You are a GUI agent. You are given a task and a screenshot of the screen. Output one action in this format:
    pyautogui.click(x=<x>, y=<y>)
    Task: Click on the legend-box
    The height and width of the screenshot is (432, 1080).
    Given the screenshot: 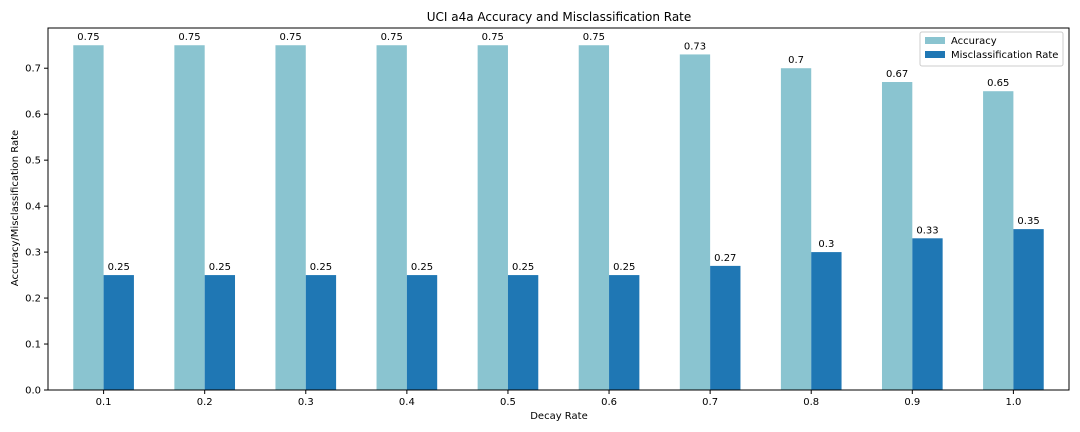 What is the action you would take?
    pyautogui.click(x=991, y=49)
    